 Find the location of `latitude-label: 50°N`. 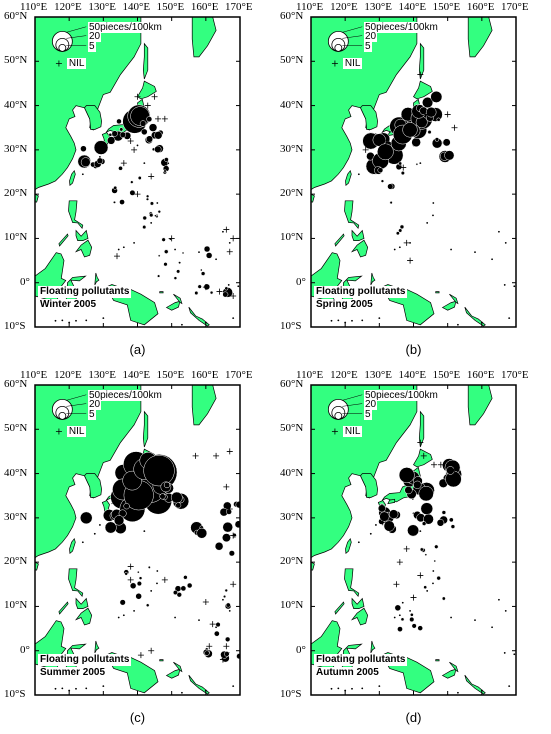

latitude-label: 50°N is located at coordinates (292, 60).